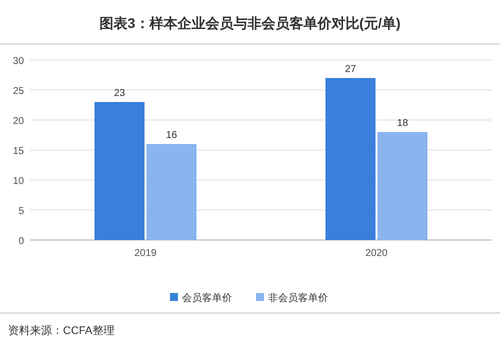 The image size is (500, 362). What do you see at coordinates (376, 253) in the screenshot?
I see `x-tick-label: 2020` at bounding box center [376, 253].